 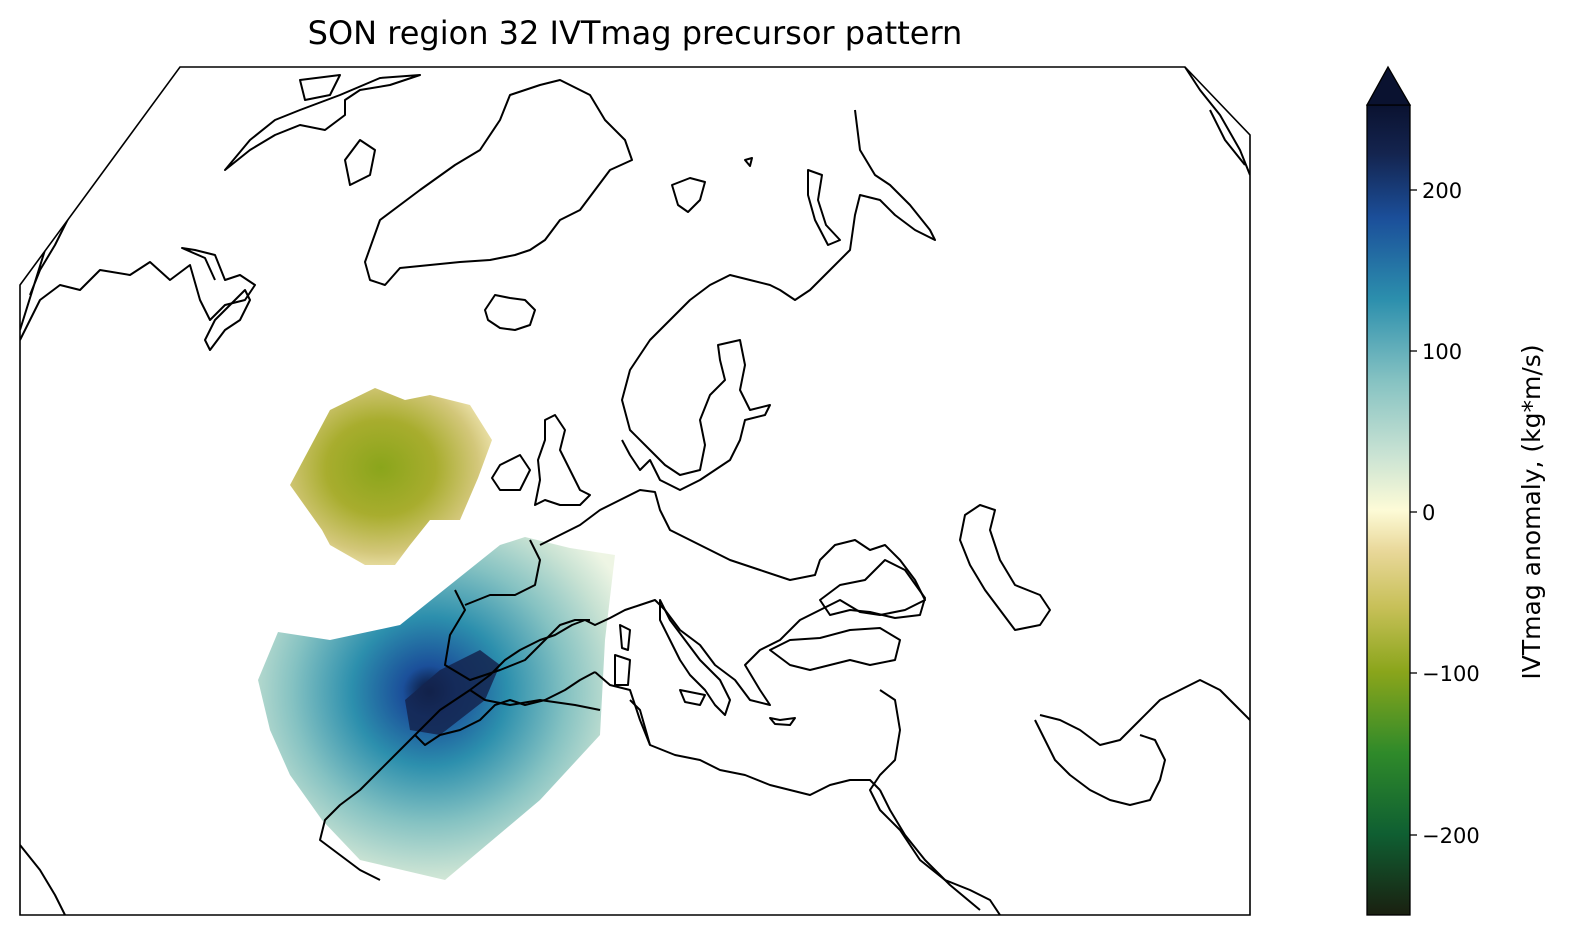 What do you see at coordinates (1428, 513) in the screenshot?
I see `colorbar-tick-label: 0` at bounding box center [1428, 513].